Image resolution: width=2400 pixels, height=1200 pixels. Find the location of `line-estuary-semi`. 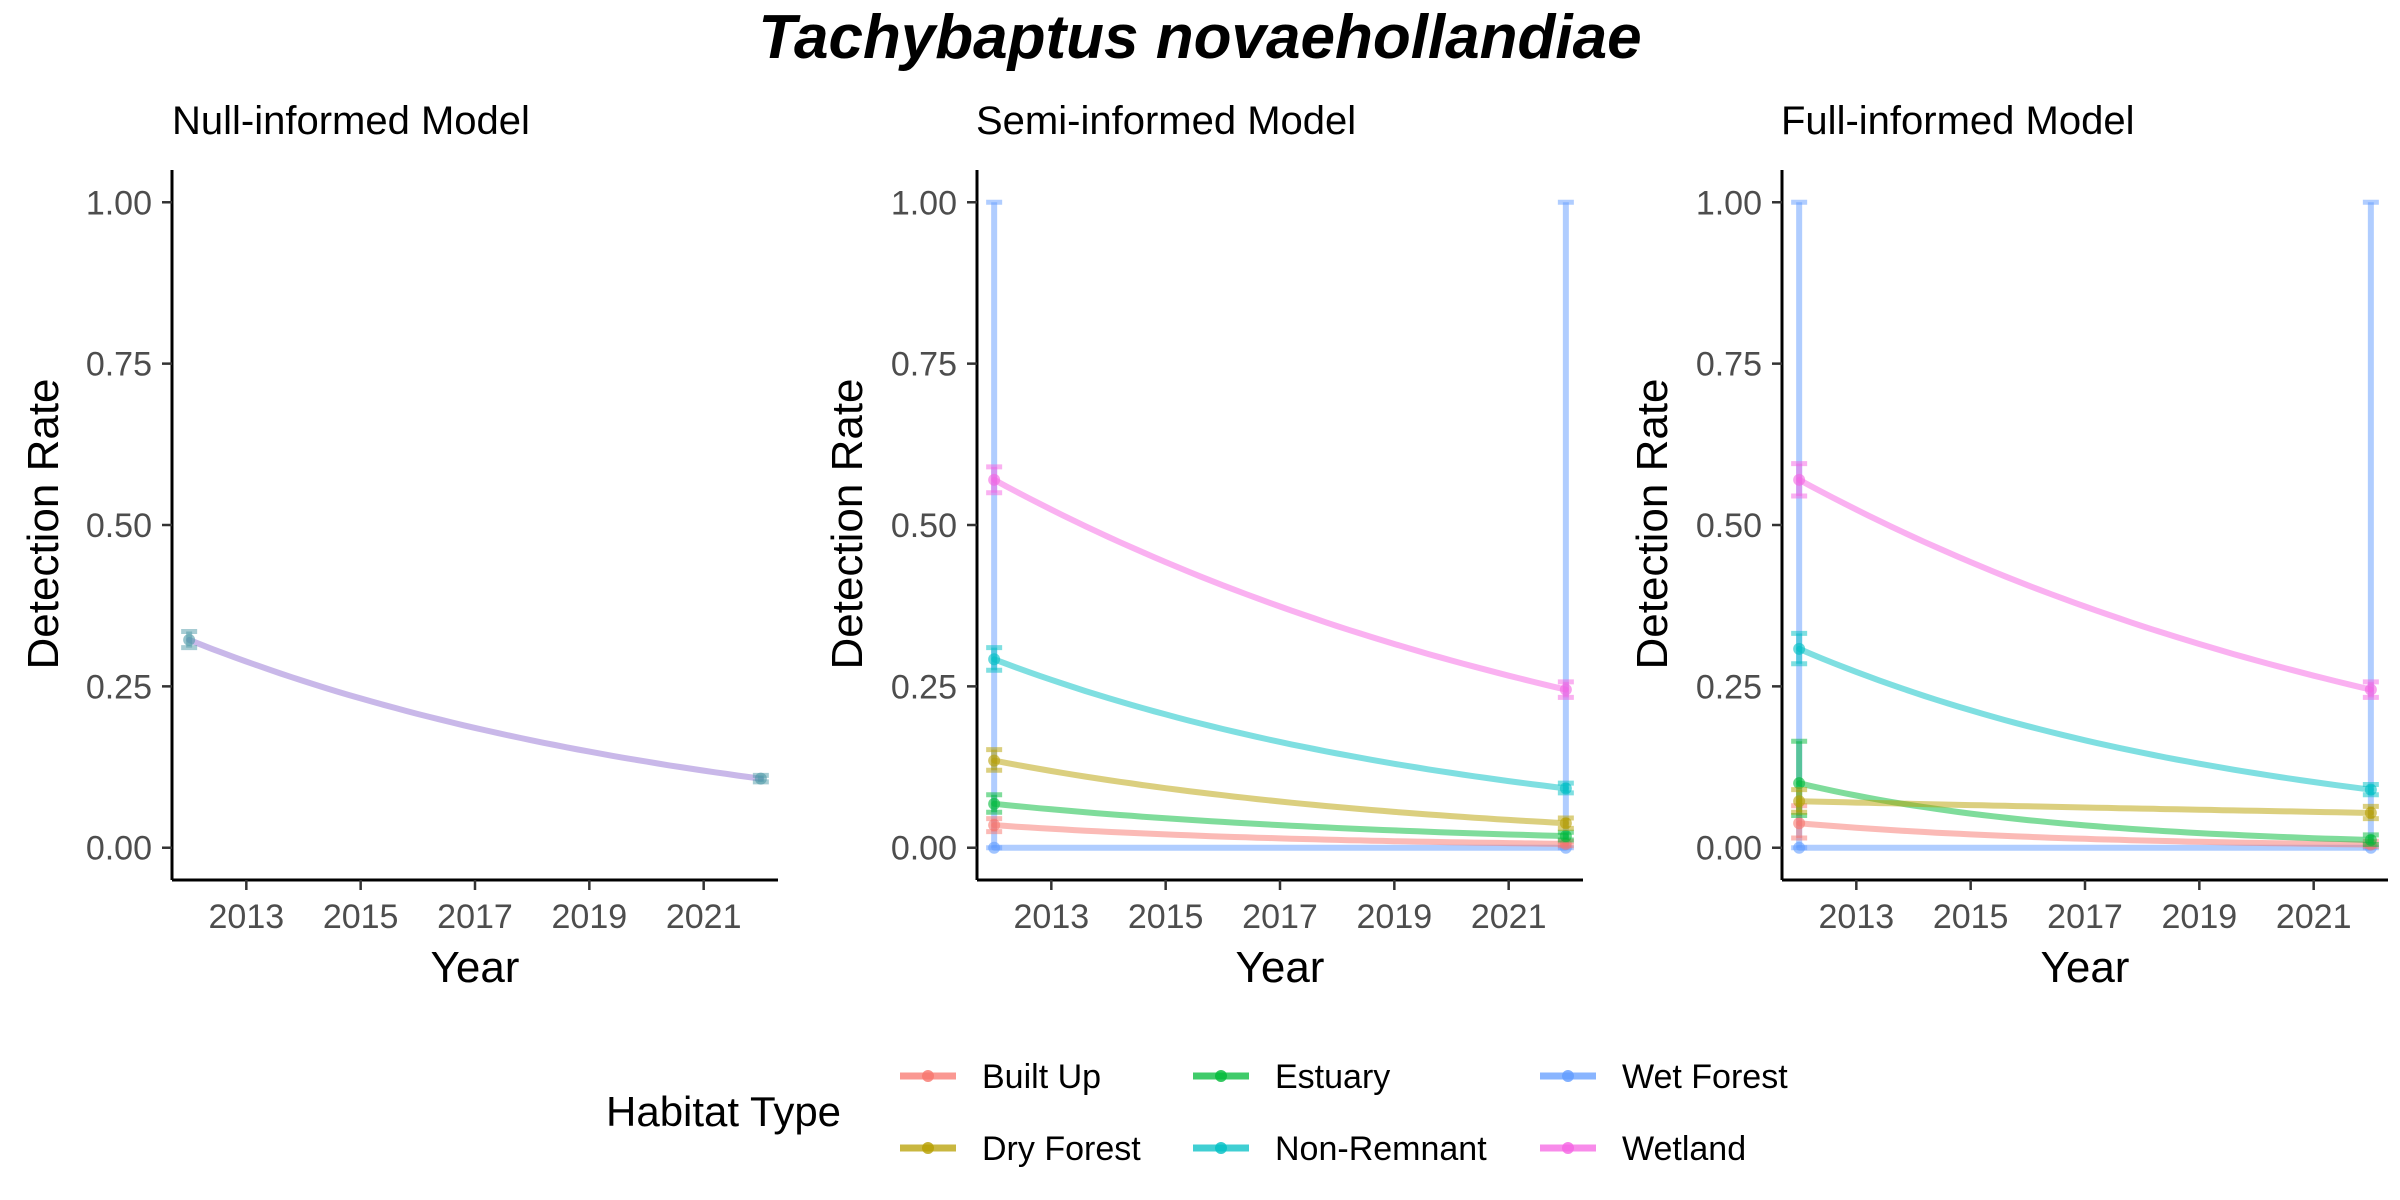

line-estuary-semi is located at coordinates (1280, 820).